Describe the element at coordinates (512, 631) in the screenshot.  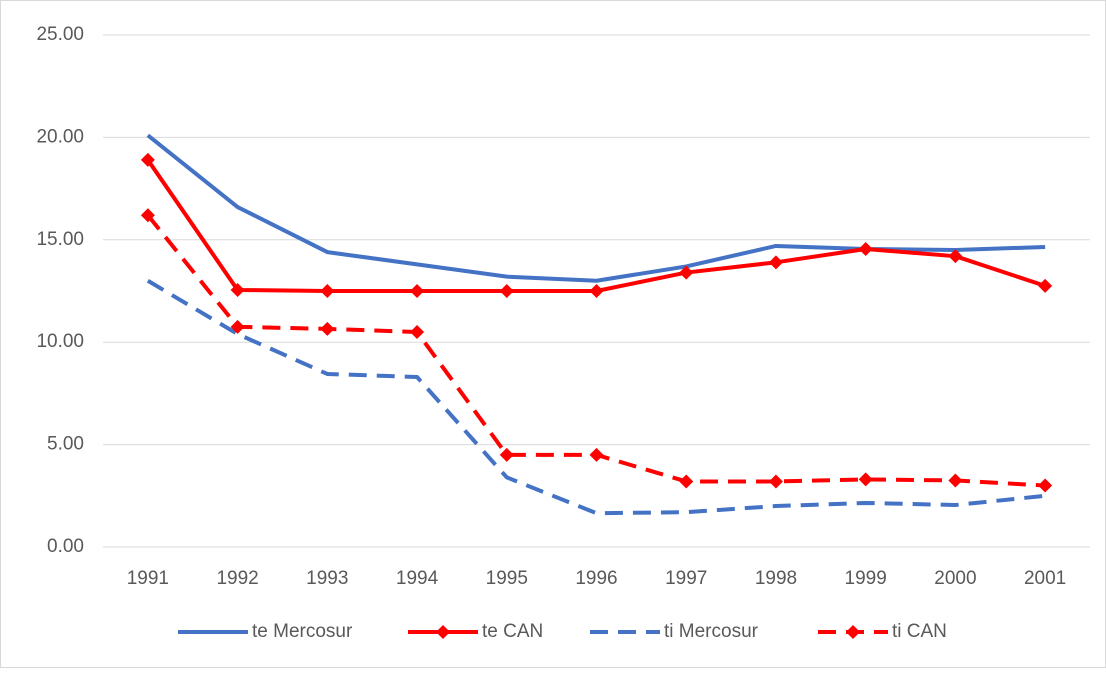
I see `legend-label: te CAN` at that location.